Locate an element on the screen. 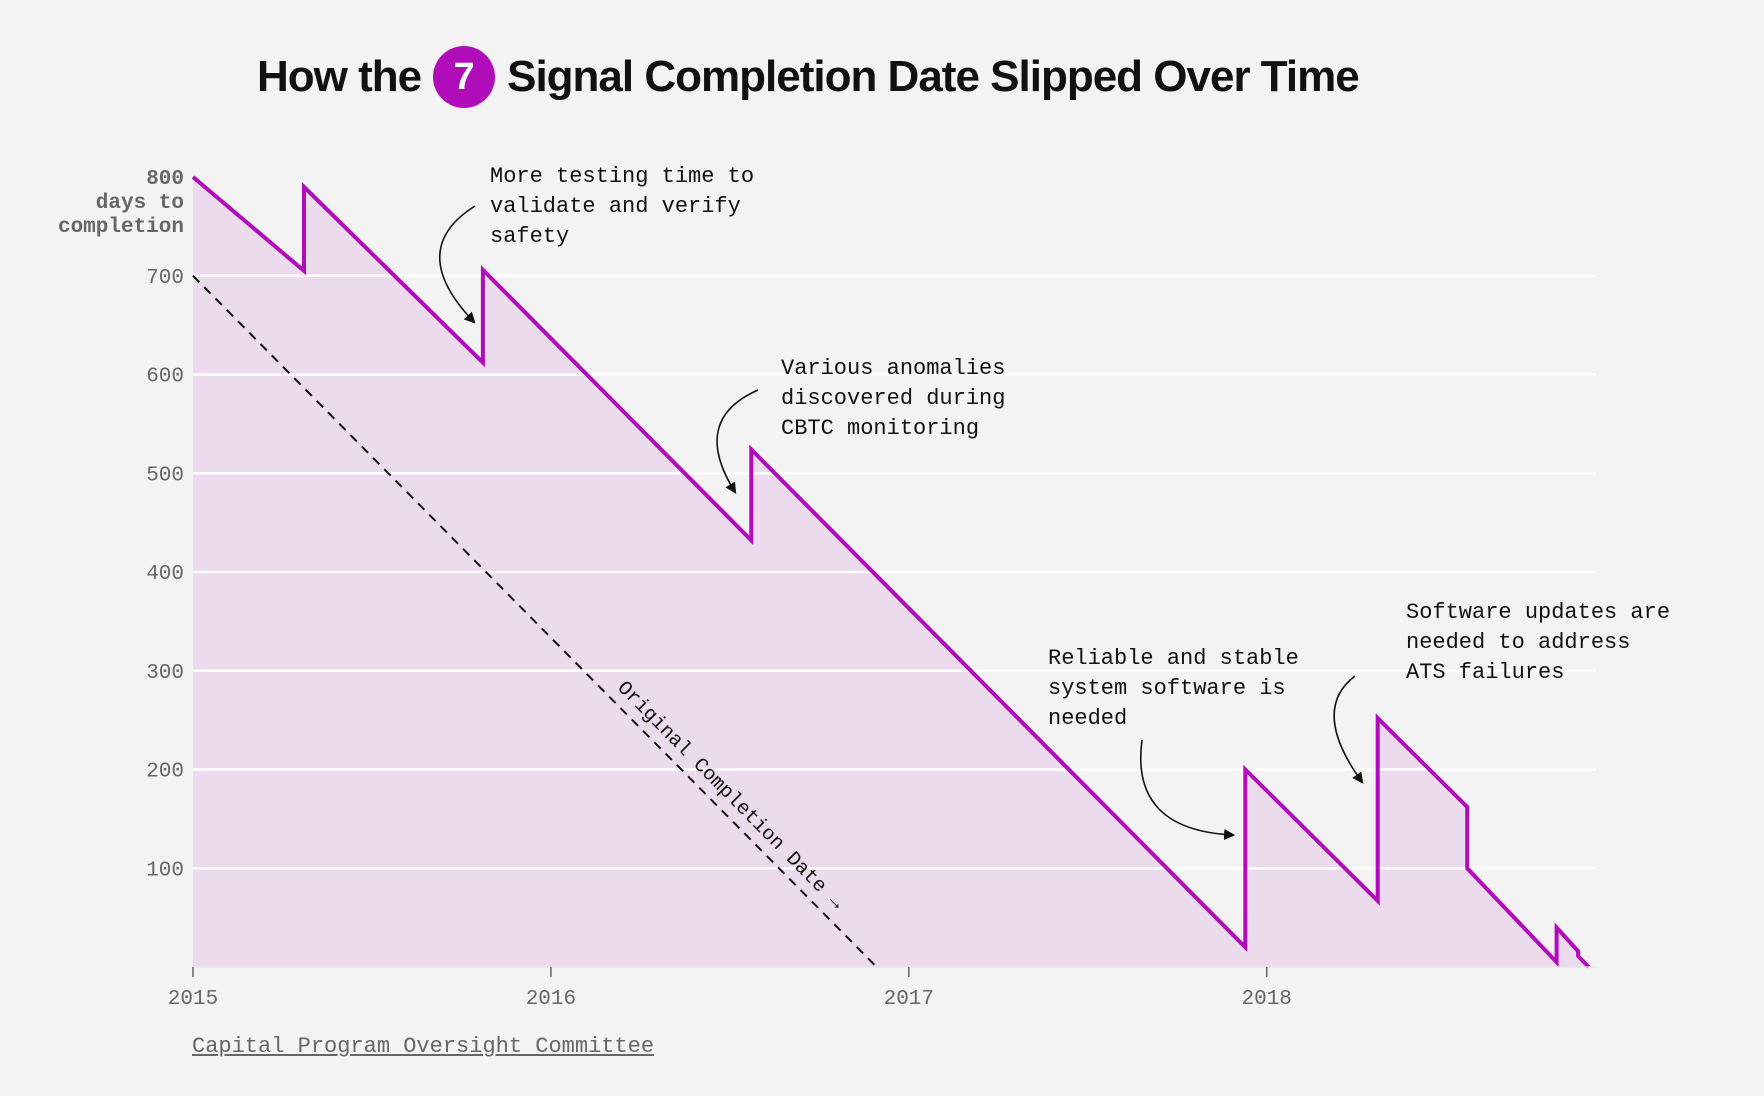 This screenshot has width=1764, height=1096. y-axis-label: days to is located at coordinates (140, 203).